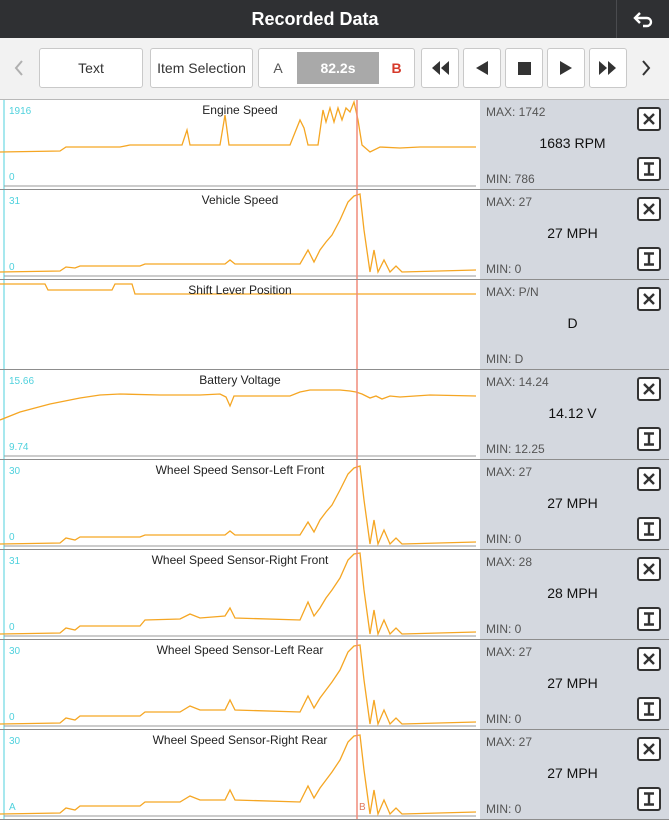  What do you see at coordinates (608, 68) in the screenshot?
I see `fast-forward-button` at bounding box center [608, 68].